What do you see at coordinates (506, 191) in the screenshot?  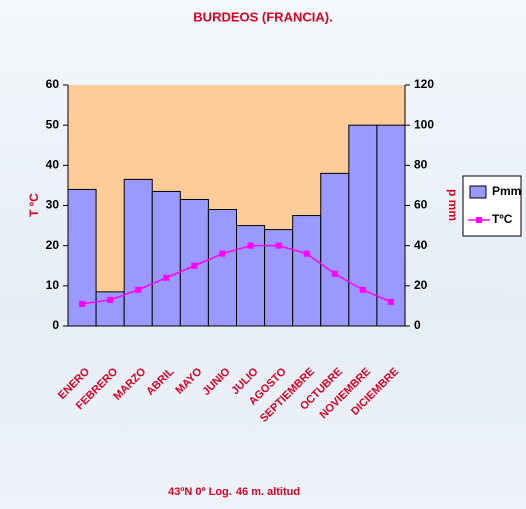 I see `legend-label: Pmm` at bounding box center [506, 191].